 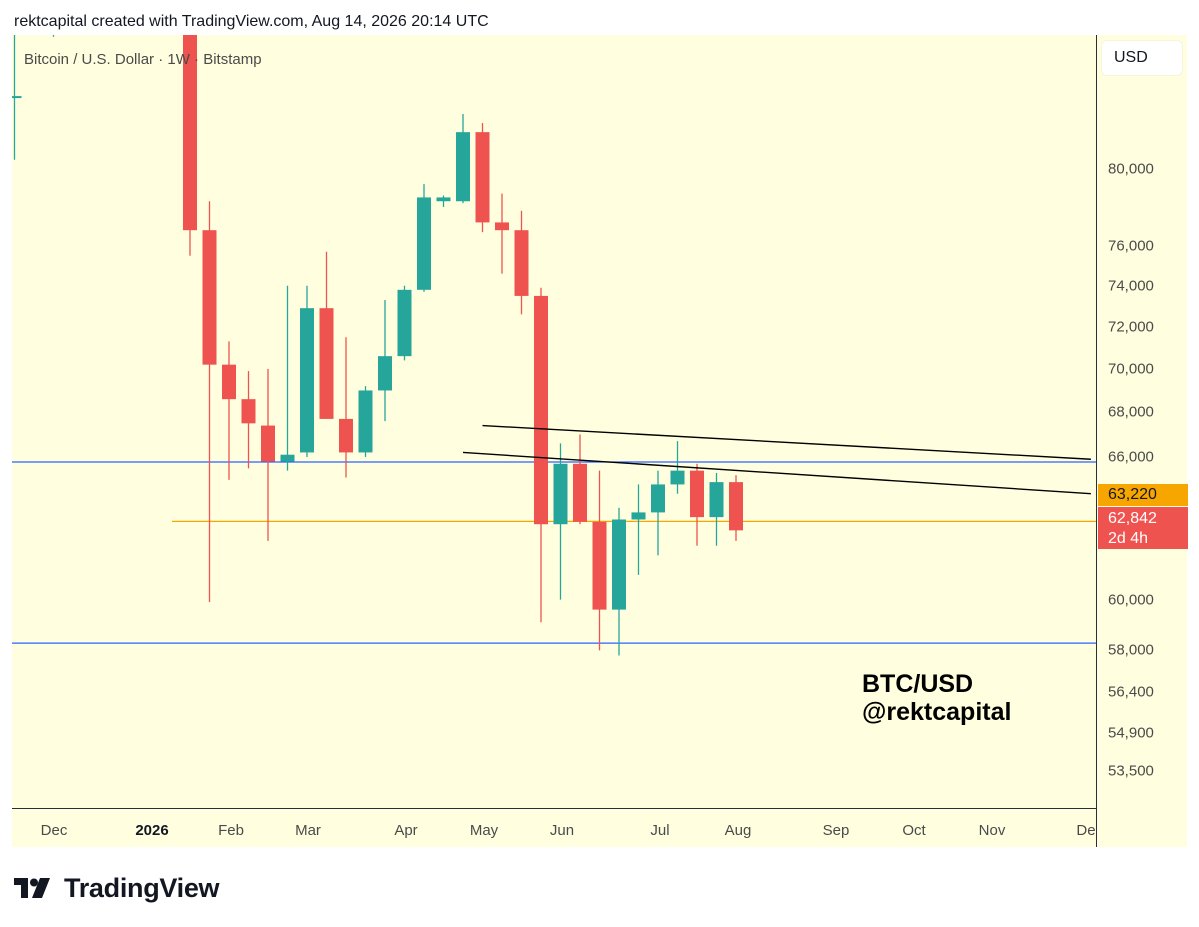 I want to click on price-tick-label: 68,000, so click(x=1131, y=412).